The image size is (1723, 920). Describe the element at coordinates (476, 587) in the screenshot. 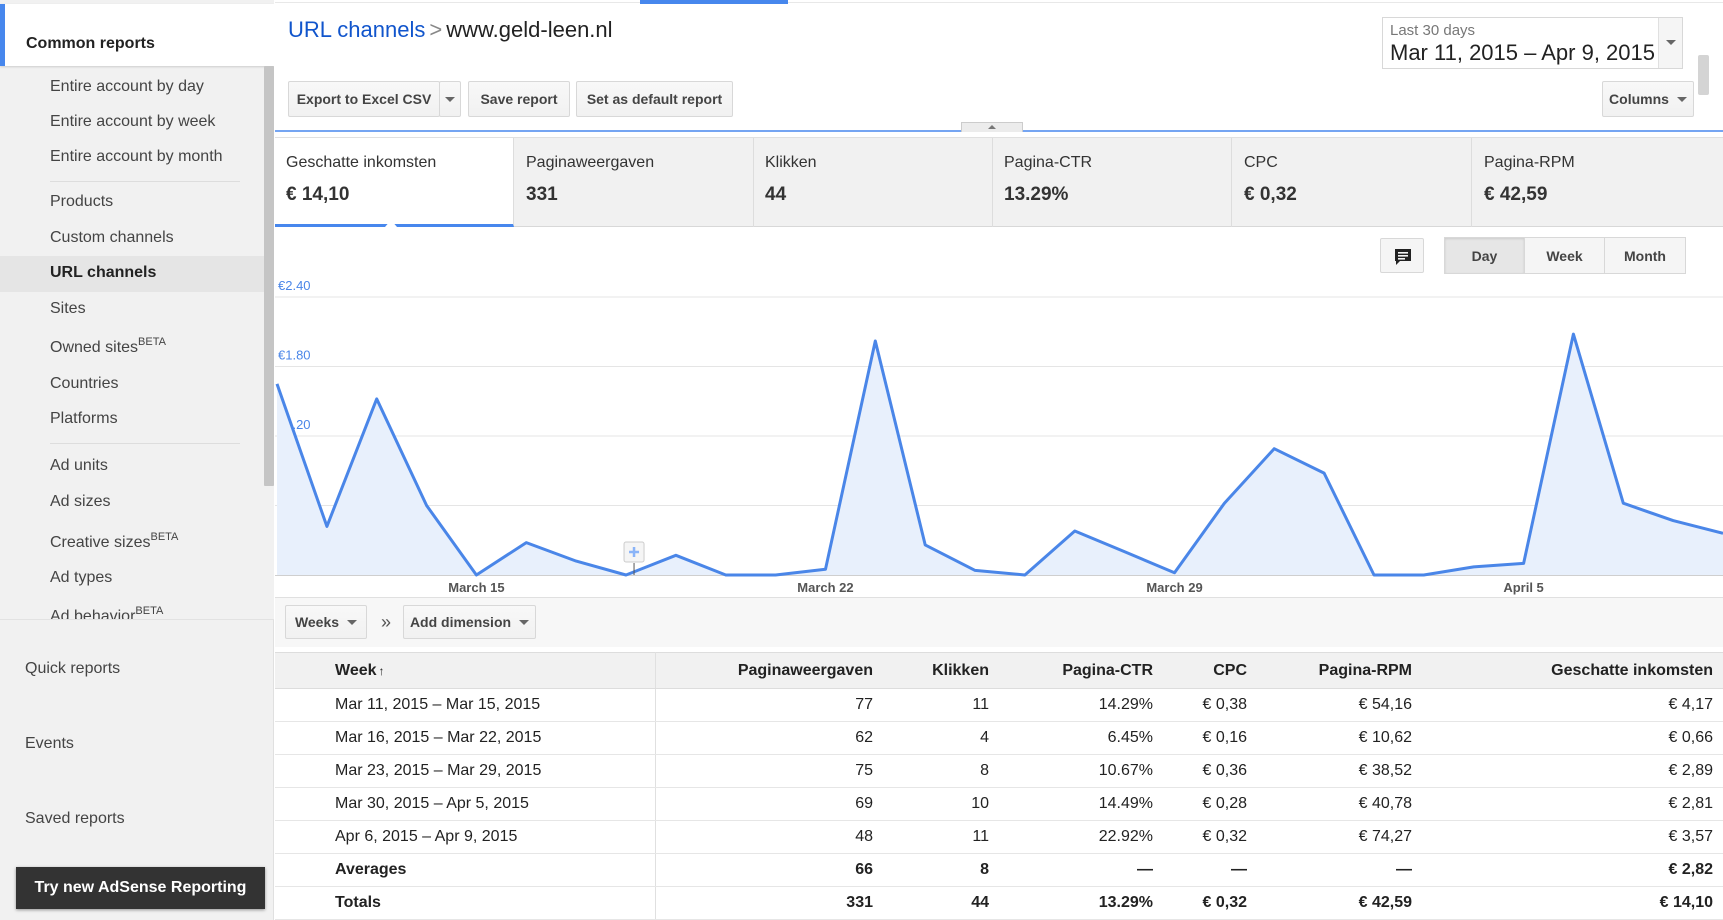

I see `x-tick-label: March 15` at that location.